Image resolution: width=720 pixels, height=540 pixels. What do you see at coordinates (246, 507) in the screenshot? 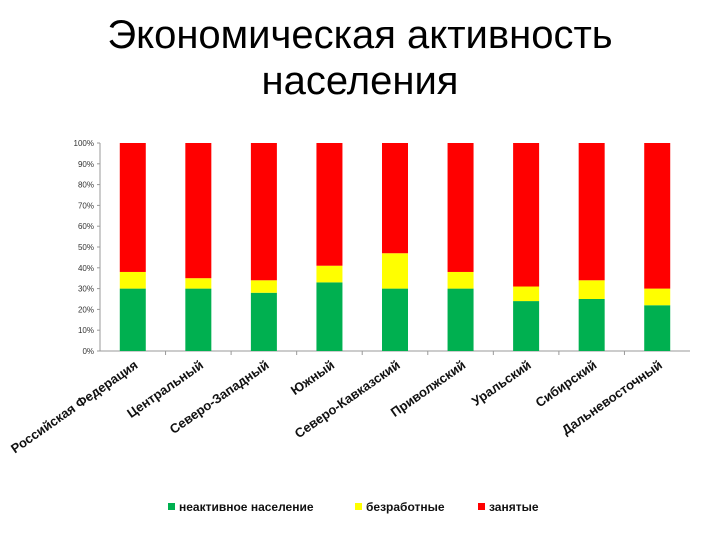
I see `legend-label-1: неактивное население` at bounding box center [246, 507].